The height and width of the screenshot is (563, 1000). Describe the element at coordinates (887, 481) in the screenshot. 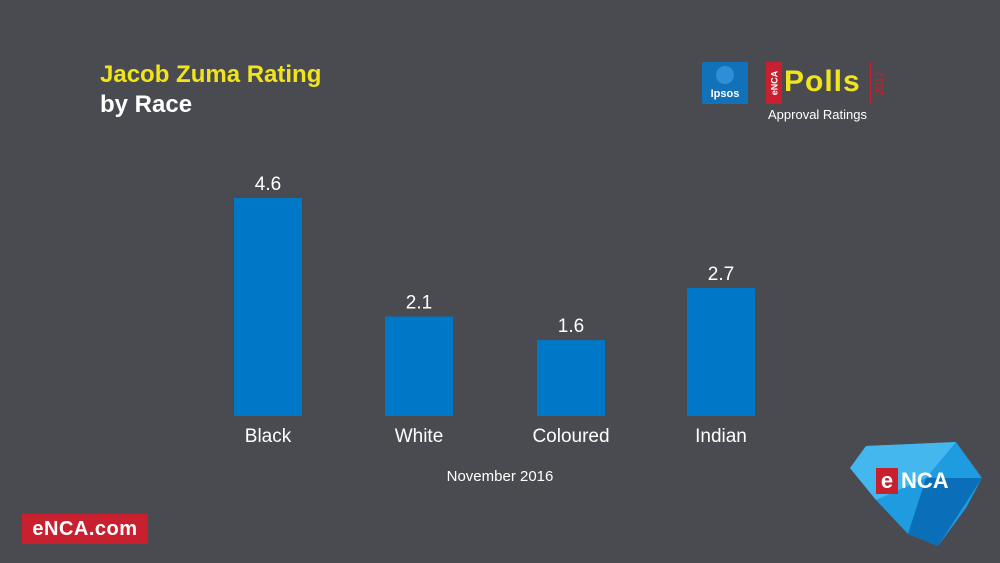

I see `enca-logo-e: e` at that location.